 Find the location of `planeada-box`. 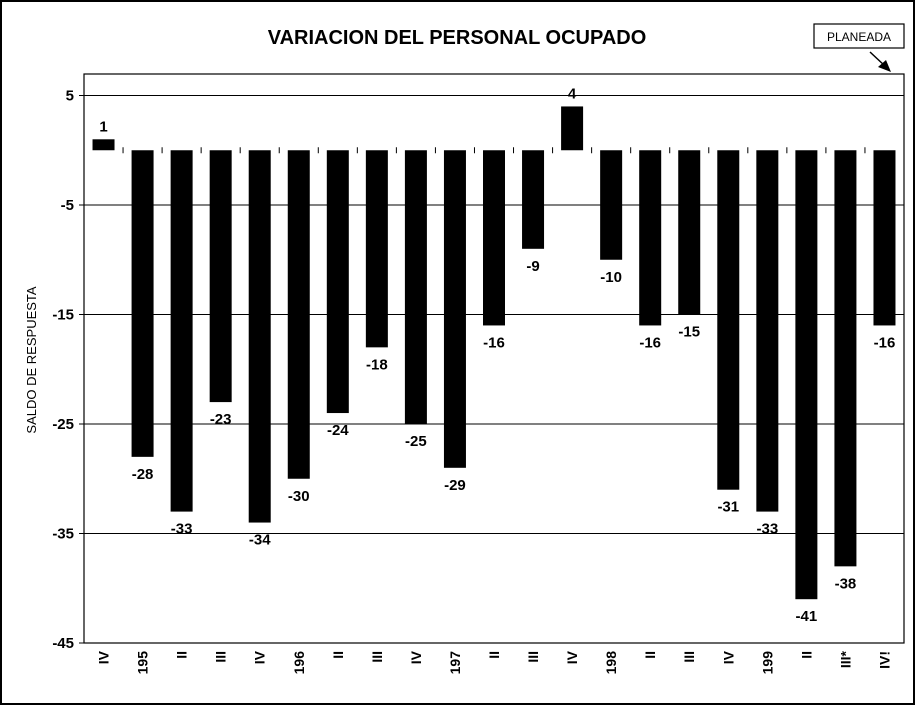

planeada-box is located at coordinates (859, 36).